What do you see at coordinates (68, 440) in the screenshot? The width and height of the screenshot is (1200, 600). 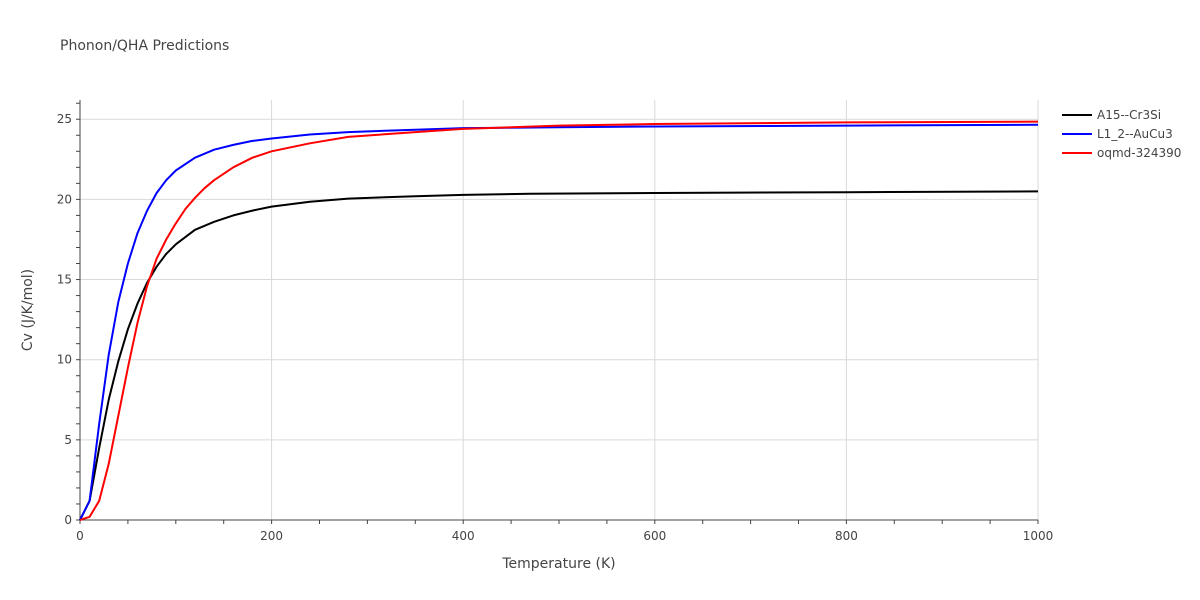 I see `y-tick-label: 5` at bounding box center [68, 440].